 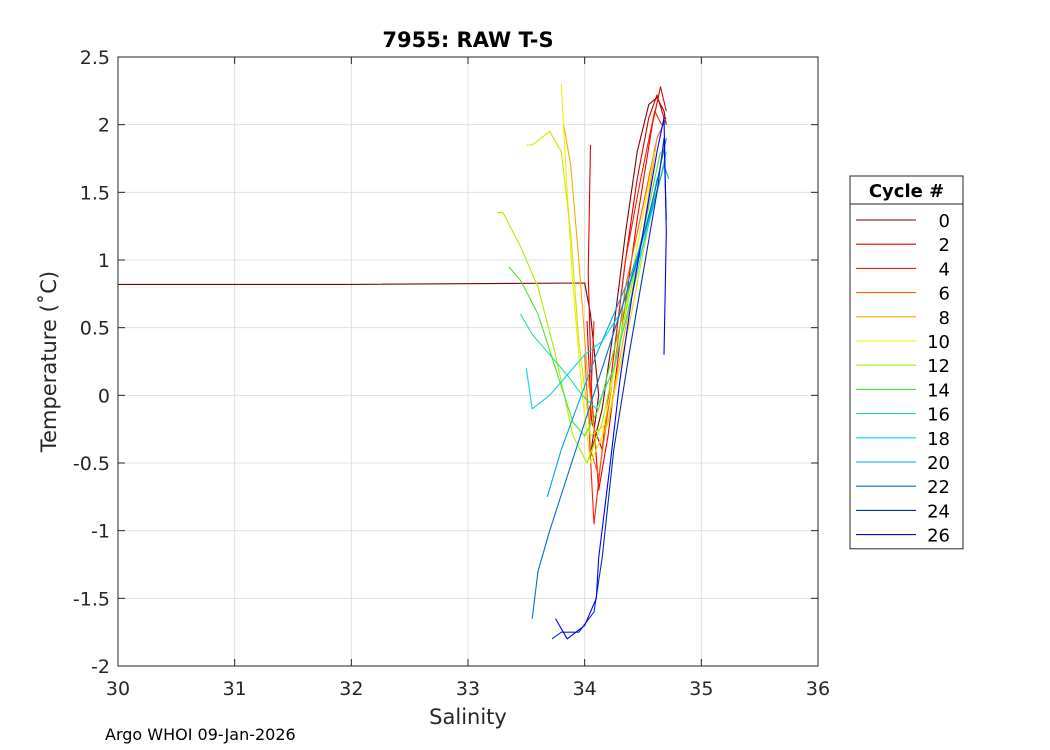 I want to click on footer-credit: Argo WHOI 09-Jan-2026, so click(x=200, y=734).